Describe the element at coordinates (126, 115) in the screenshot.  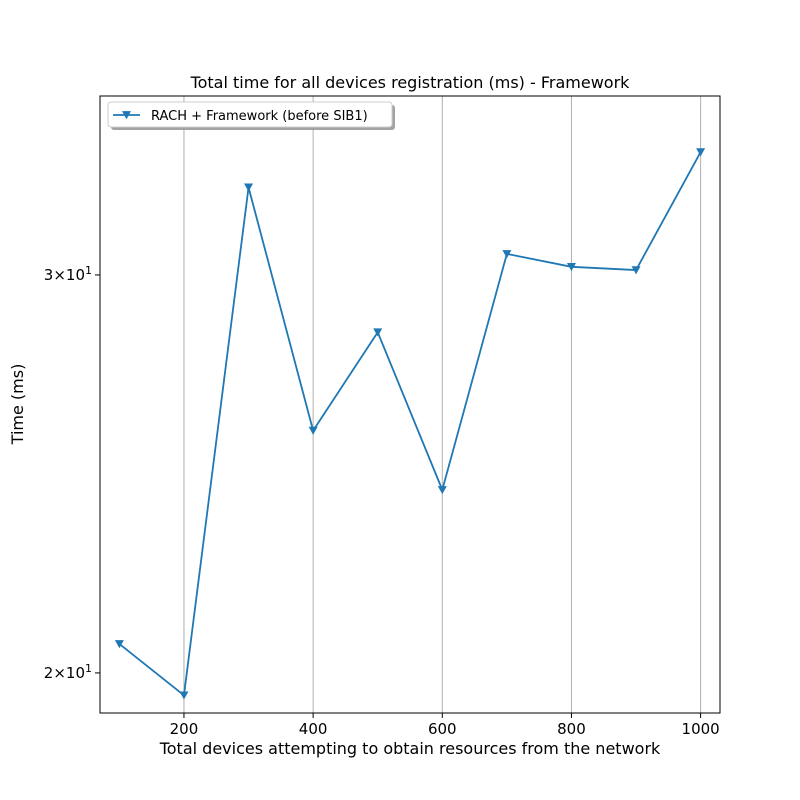
I see `legend-series-marker` at that location.